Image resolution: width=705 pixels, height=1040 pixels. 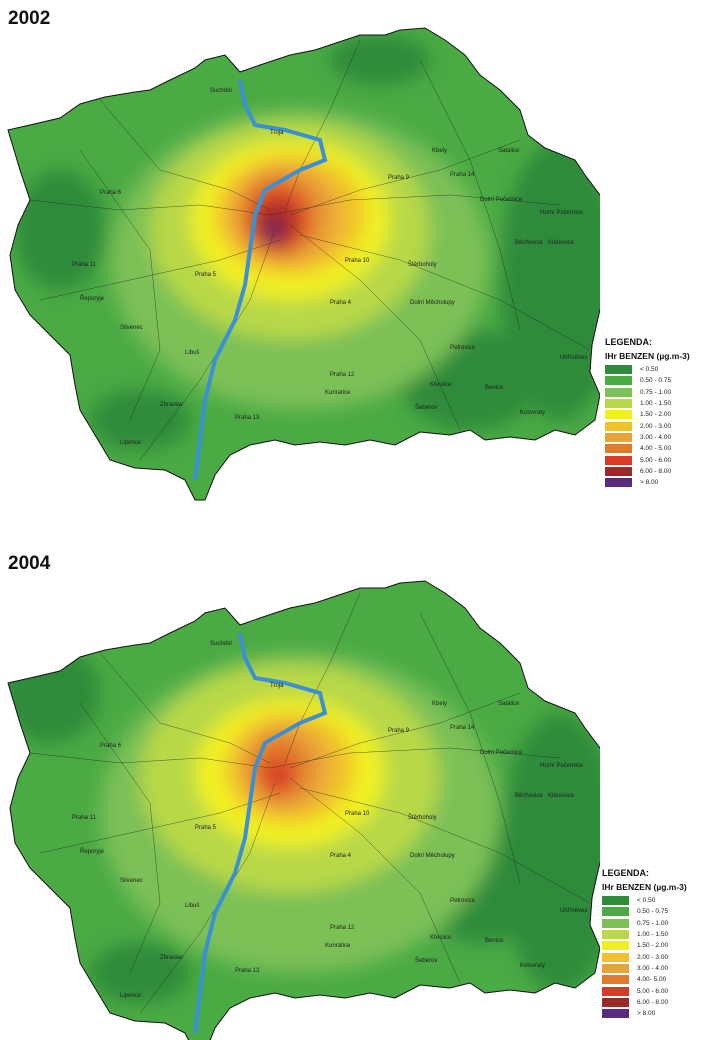 What do you see at coordinates (625, 873) in the screenshot?
I see `legend-title: LEGENDA:` at bounding box center [625, 873].